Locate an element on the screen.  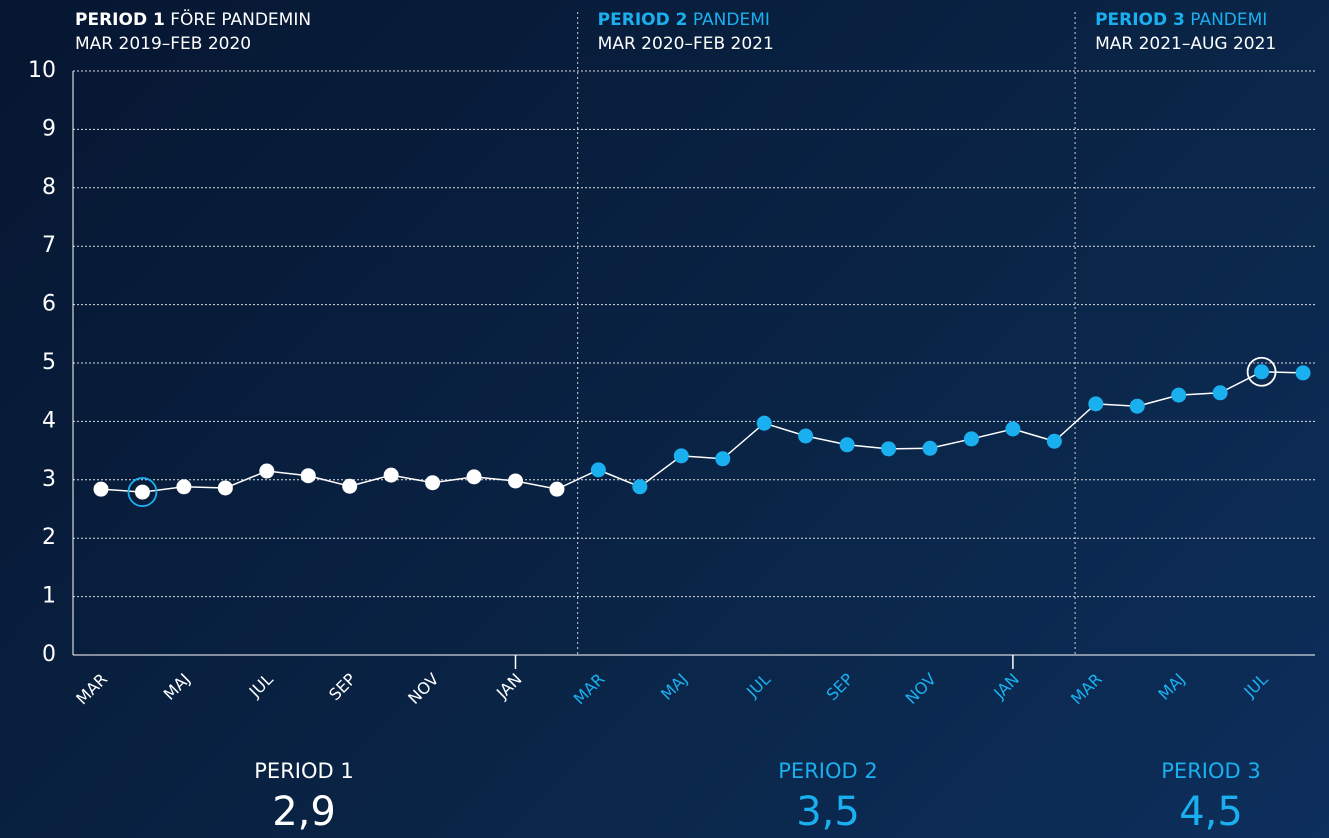
y-tick-label: 3 is located at coordinates (49, 479).